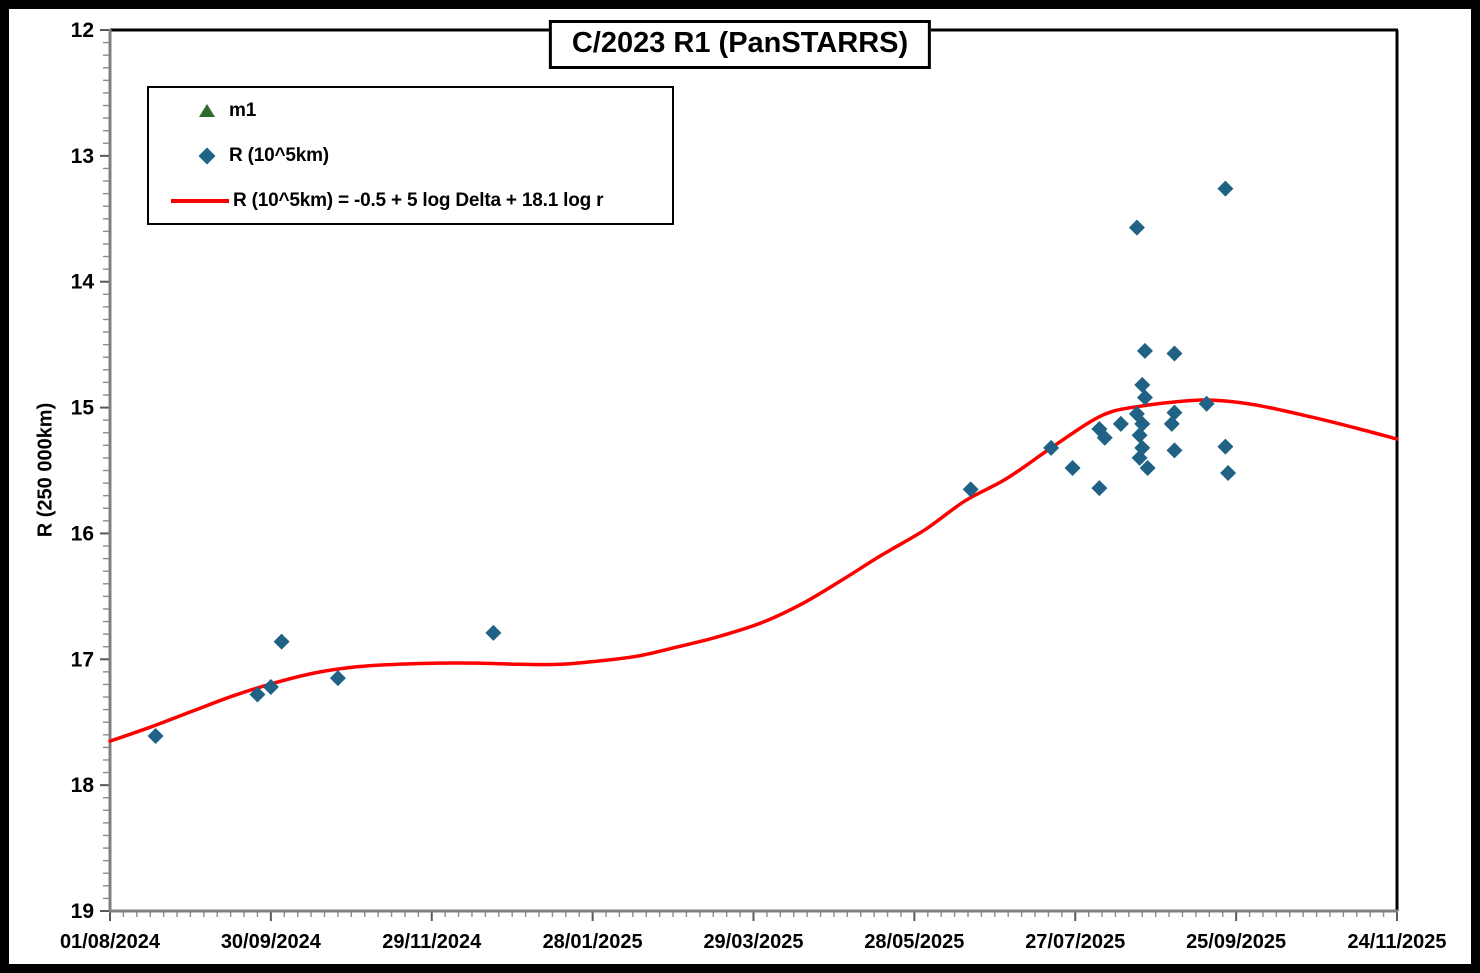 This screenshot has width=1480, height=973. Describe the element at coordinates (1236, 942) in the screenshot. I see `x-tick-label: 25/09/2025` at that location.